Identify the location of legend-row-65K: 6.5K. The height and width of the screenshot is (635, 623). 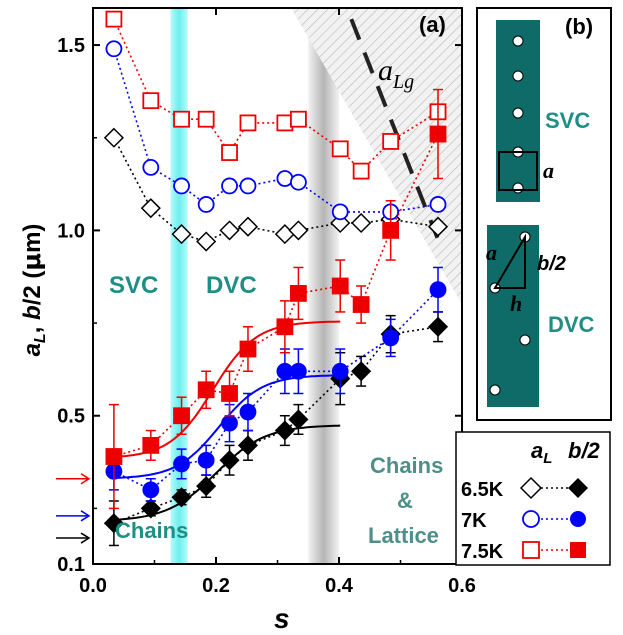
(482, 490).